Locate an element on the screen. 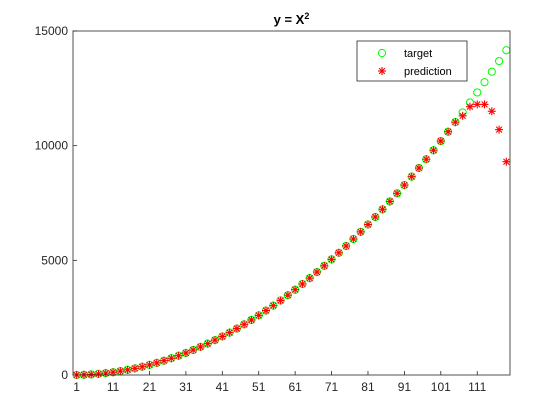 The width and height of the screenshot is (560, 420). legend-symbol-target is located at coordinates (382, 53).